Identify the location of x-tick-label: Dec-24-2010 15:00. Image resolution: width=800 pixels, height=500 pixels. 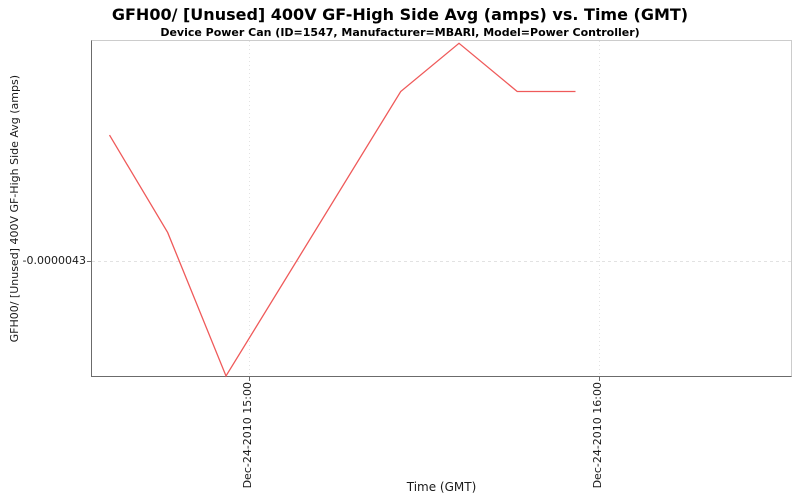
(247, 435).